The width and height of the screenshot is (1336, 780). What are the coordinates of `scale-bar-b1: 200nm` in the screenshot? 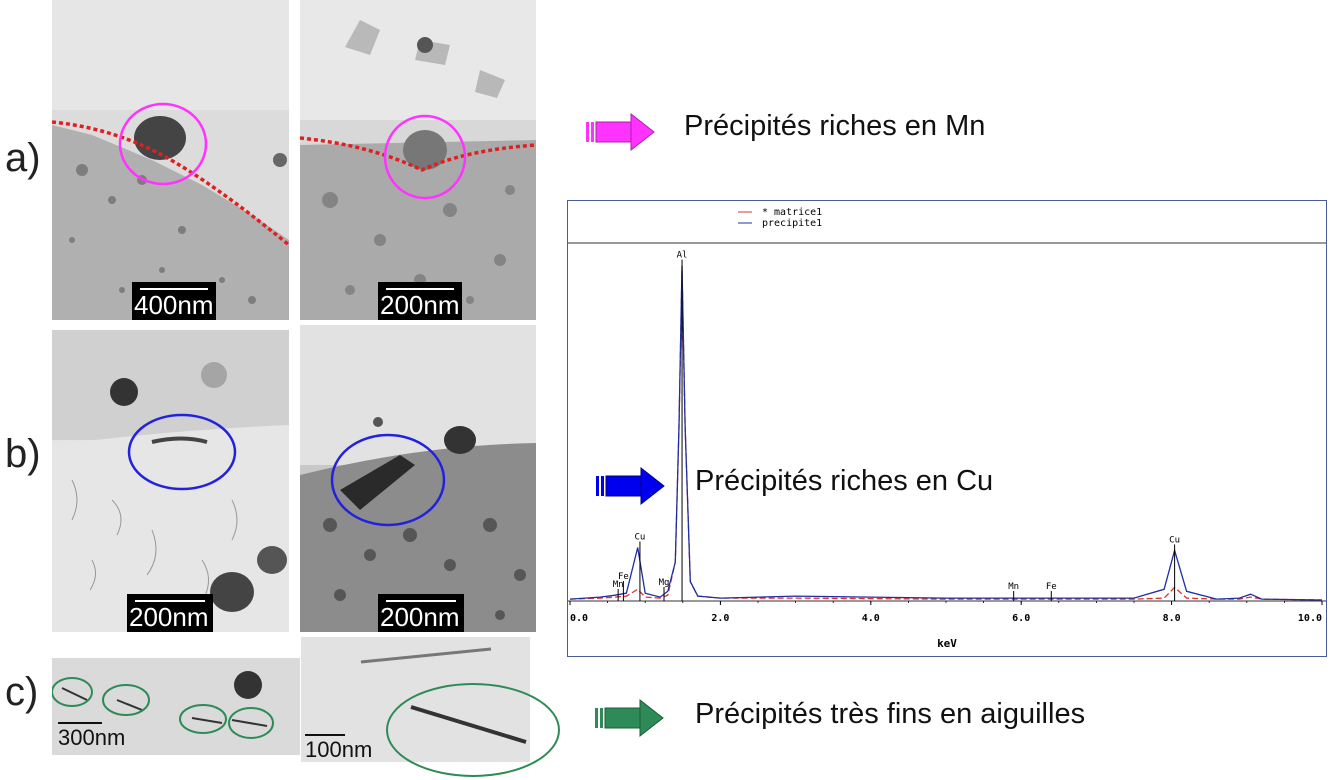 It's located at (170, 613).